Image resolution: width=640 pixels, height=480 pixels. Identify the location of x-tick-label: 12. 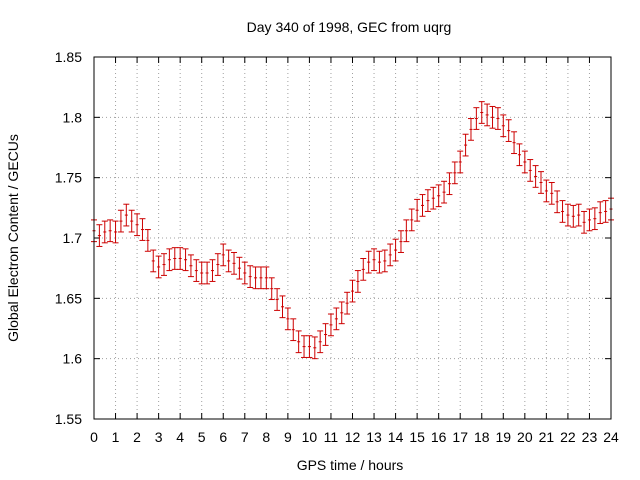
(353, 437).